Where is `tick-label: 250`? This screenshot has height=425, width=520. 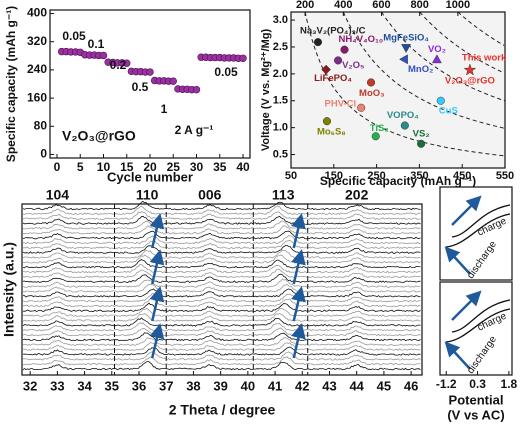 tick-label: 250 is located at coordinates (376, 176).